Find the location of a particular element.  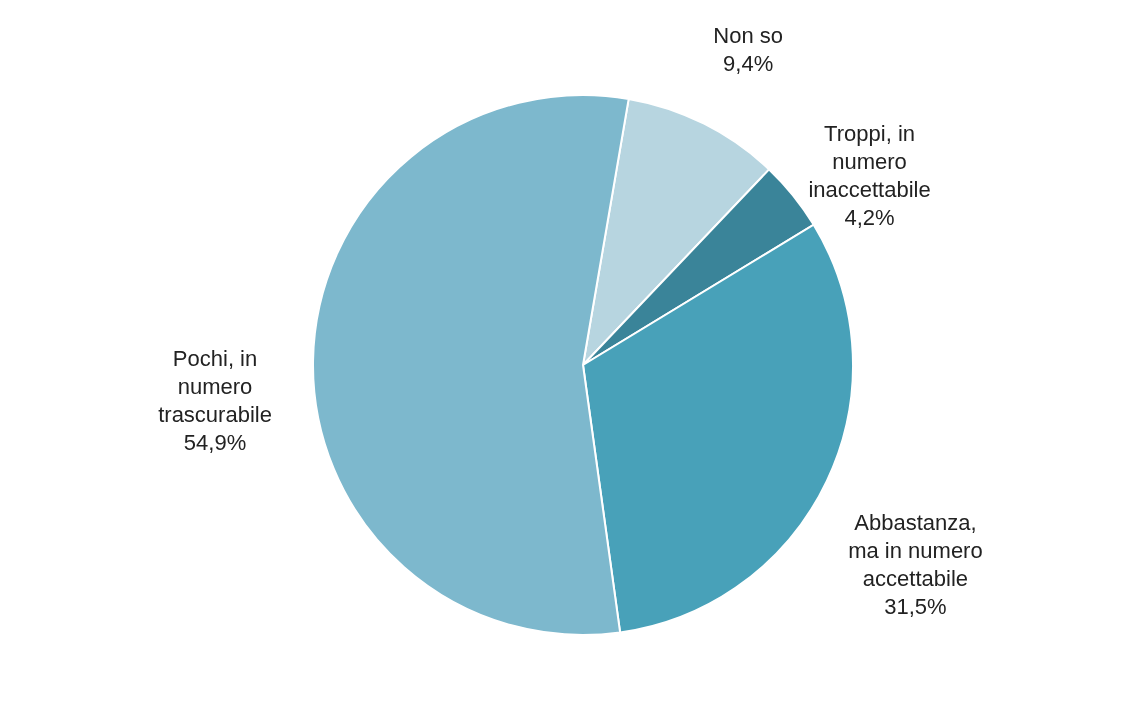

data-label: 4,2% is located at coordinates (869, 218).